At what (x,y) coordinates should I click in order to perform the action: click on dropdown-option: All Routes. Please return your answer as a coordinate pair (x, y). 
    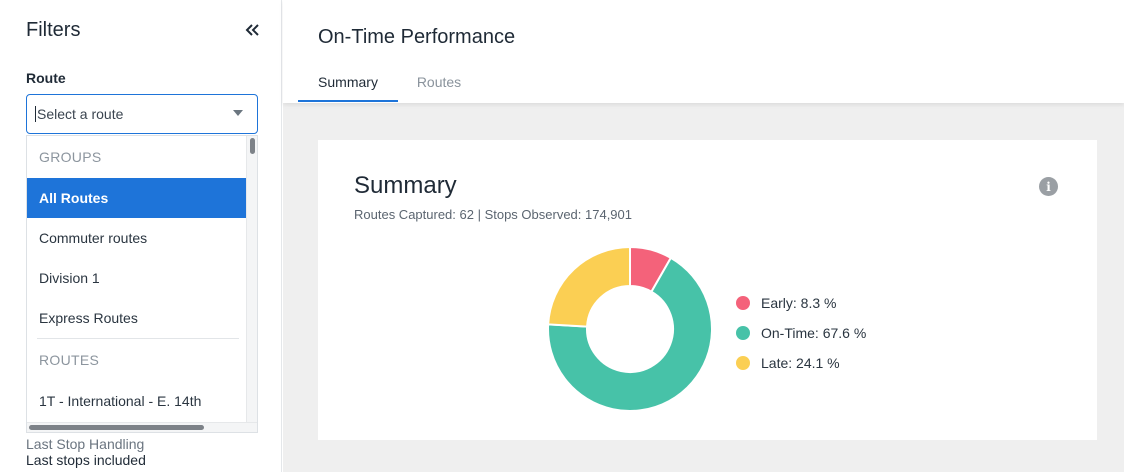
    Looking at the image, I should click on (137, 198).